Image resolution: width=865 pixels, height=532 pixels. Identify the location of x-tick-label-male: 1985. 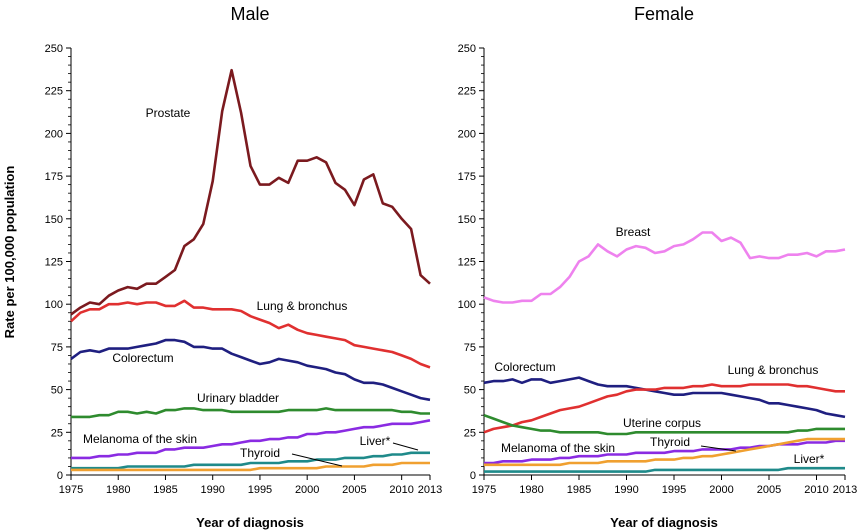
(165, 490).